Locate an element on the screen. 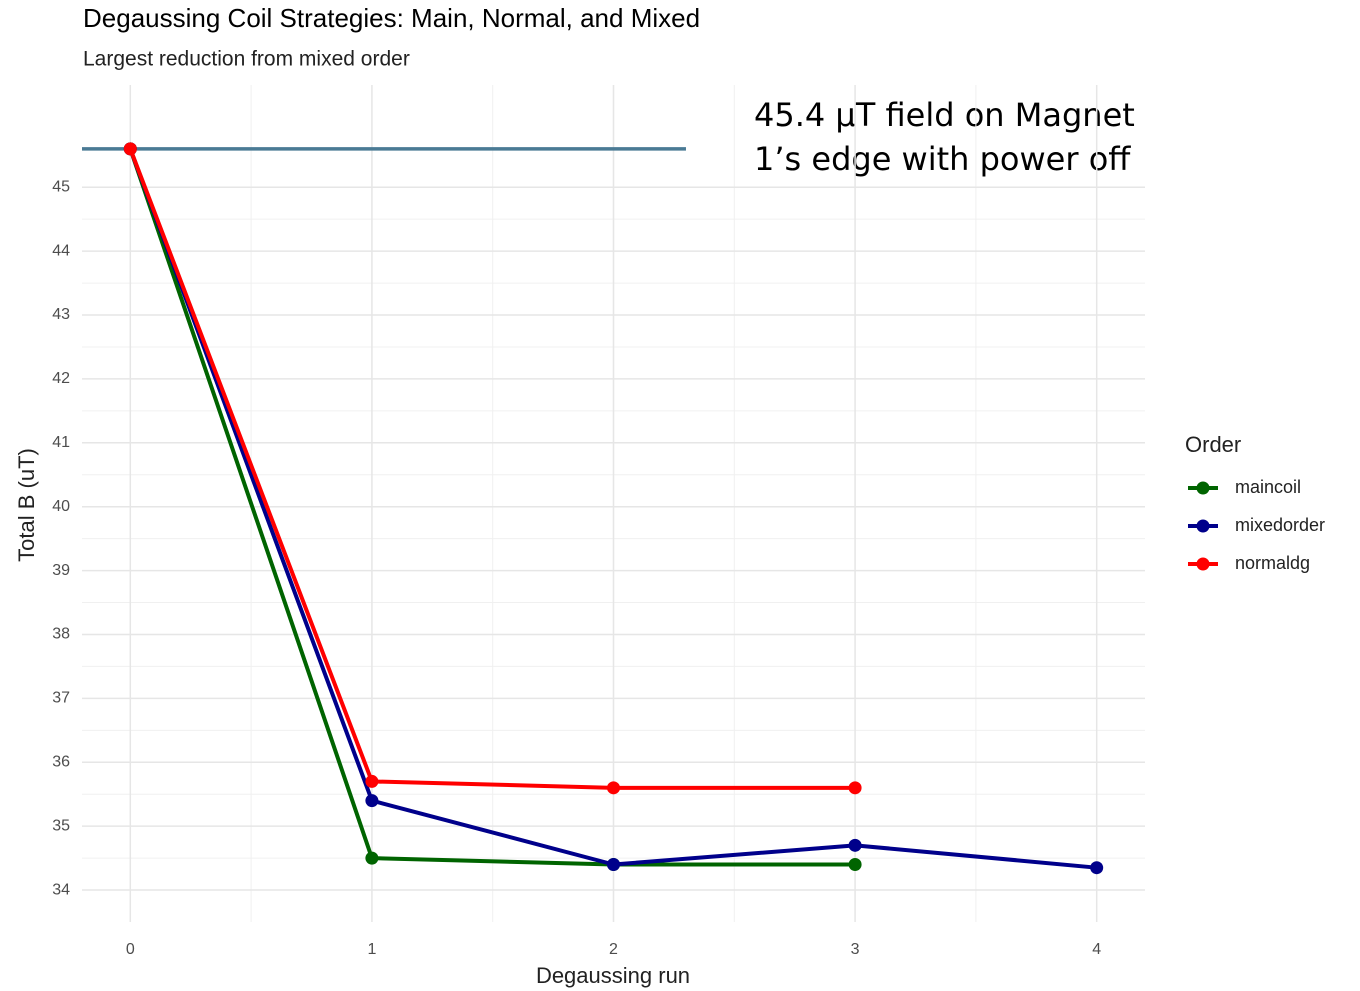 Image resolution: width=1360 pixels, height=991 pixels. y-tick-label: 40 is located at coordinates (61, 506).